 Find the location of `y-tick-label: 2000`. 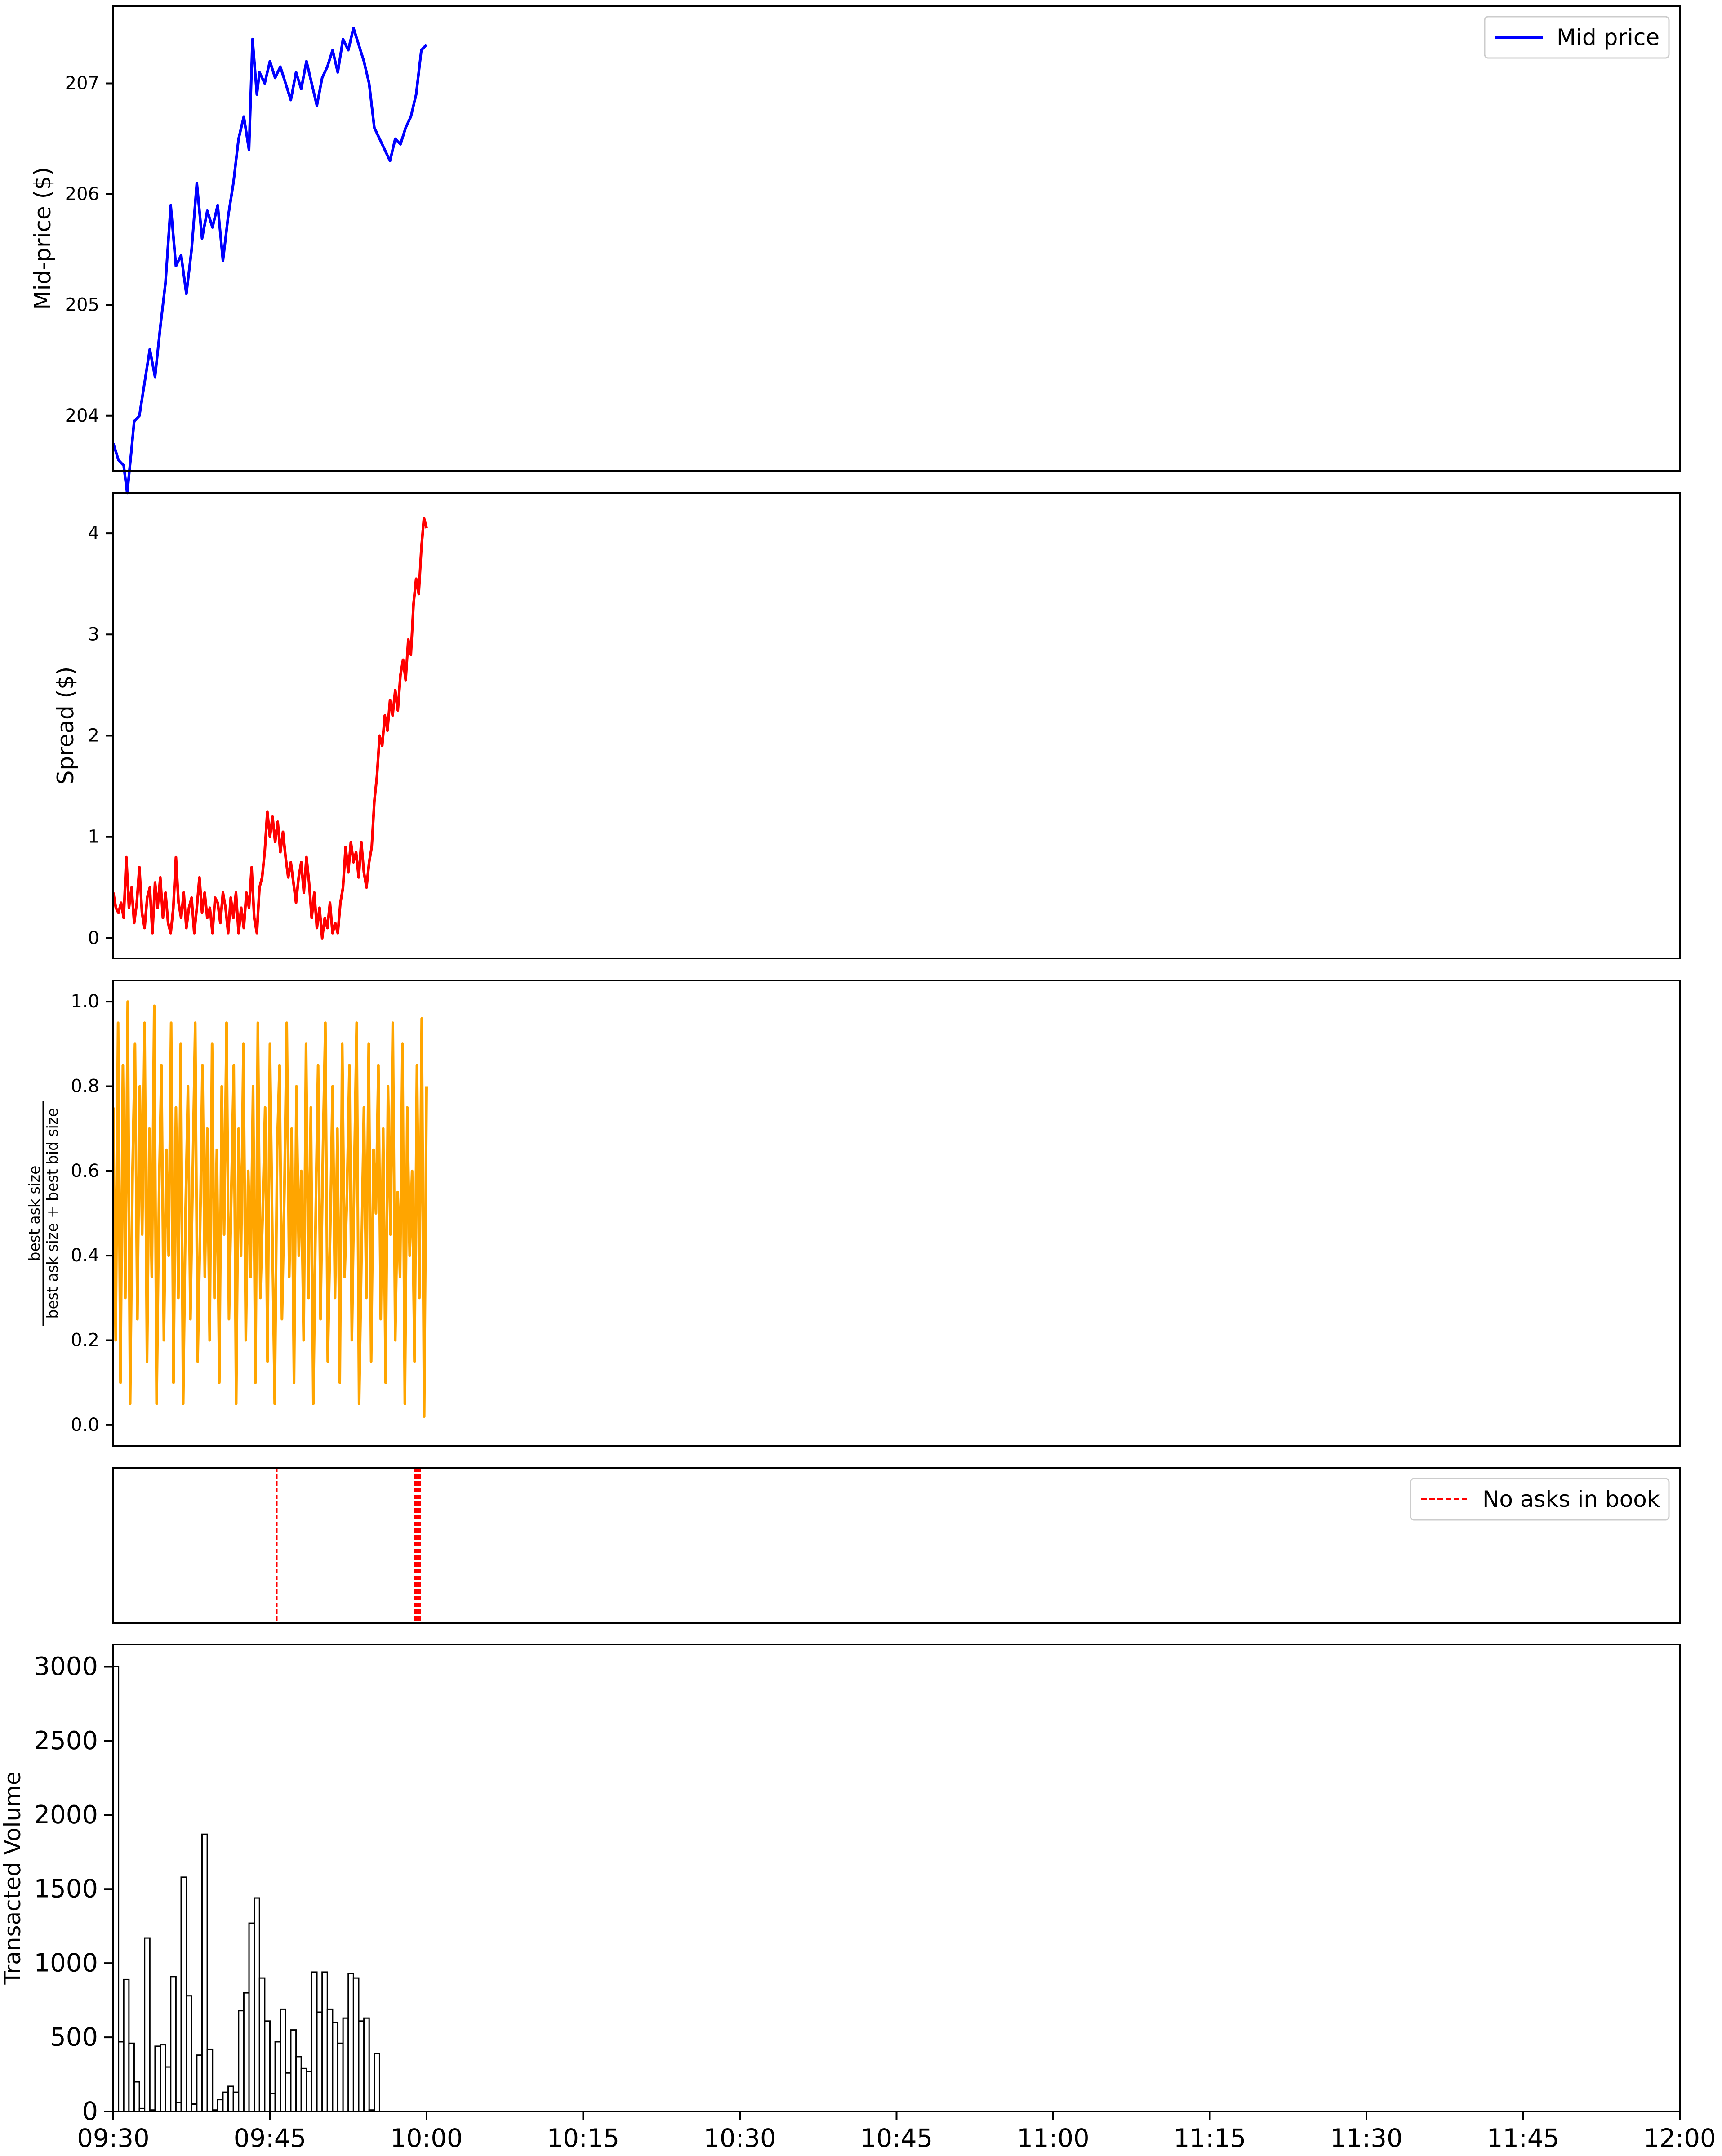

y-tick-label: 2000 is located at coordinates (66, 1815).